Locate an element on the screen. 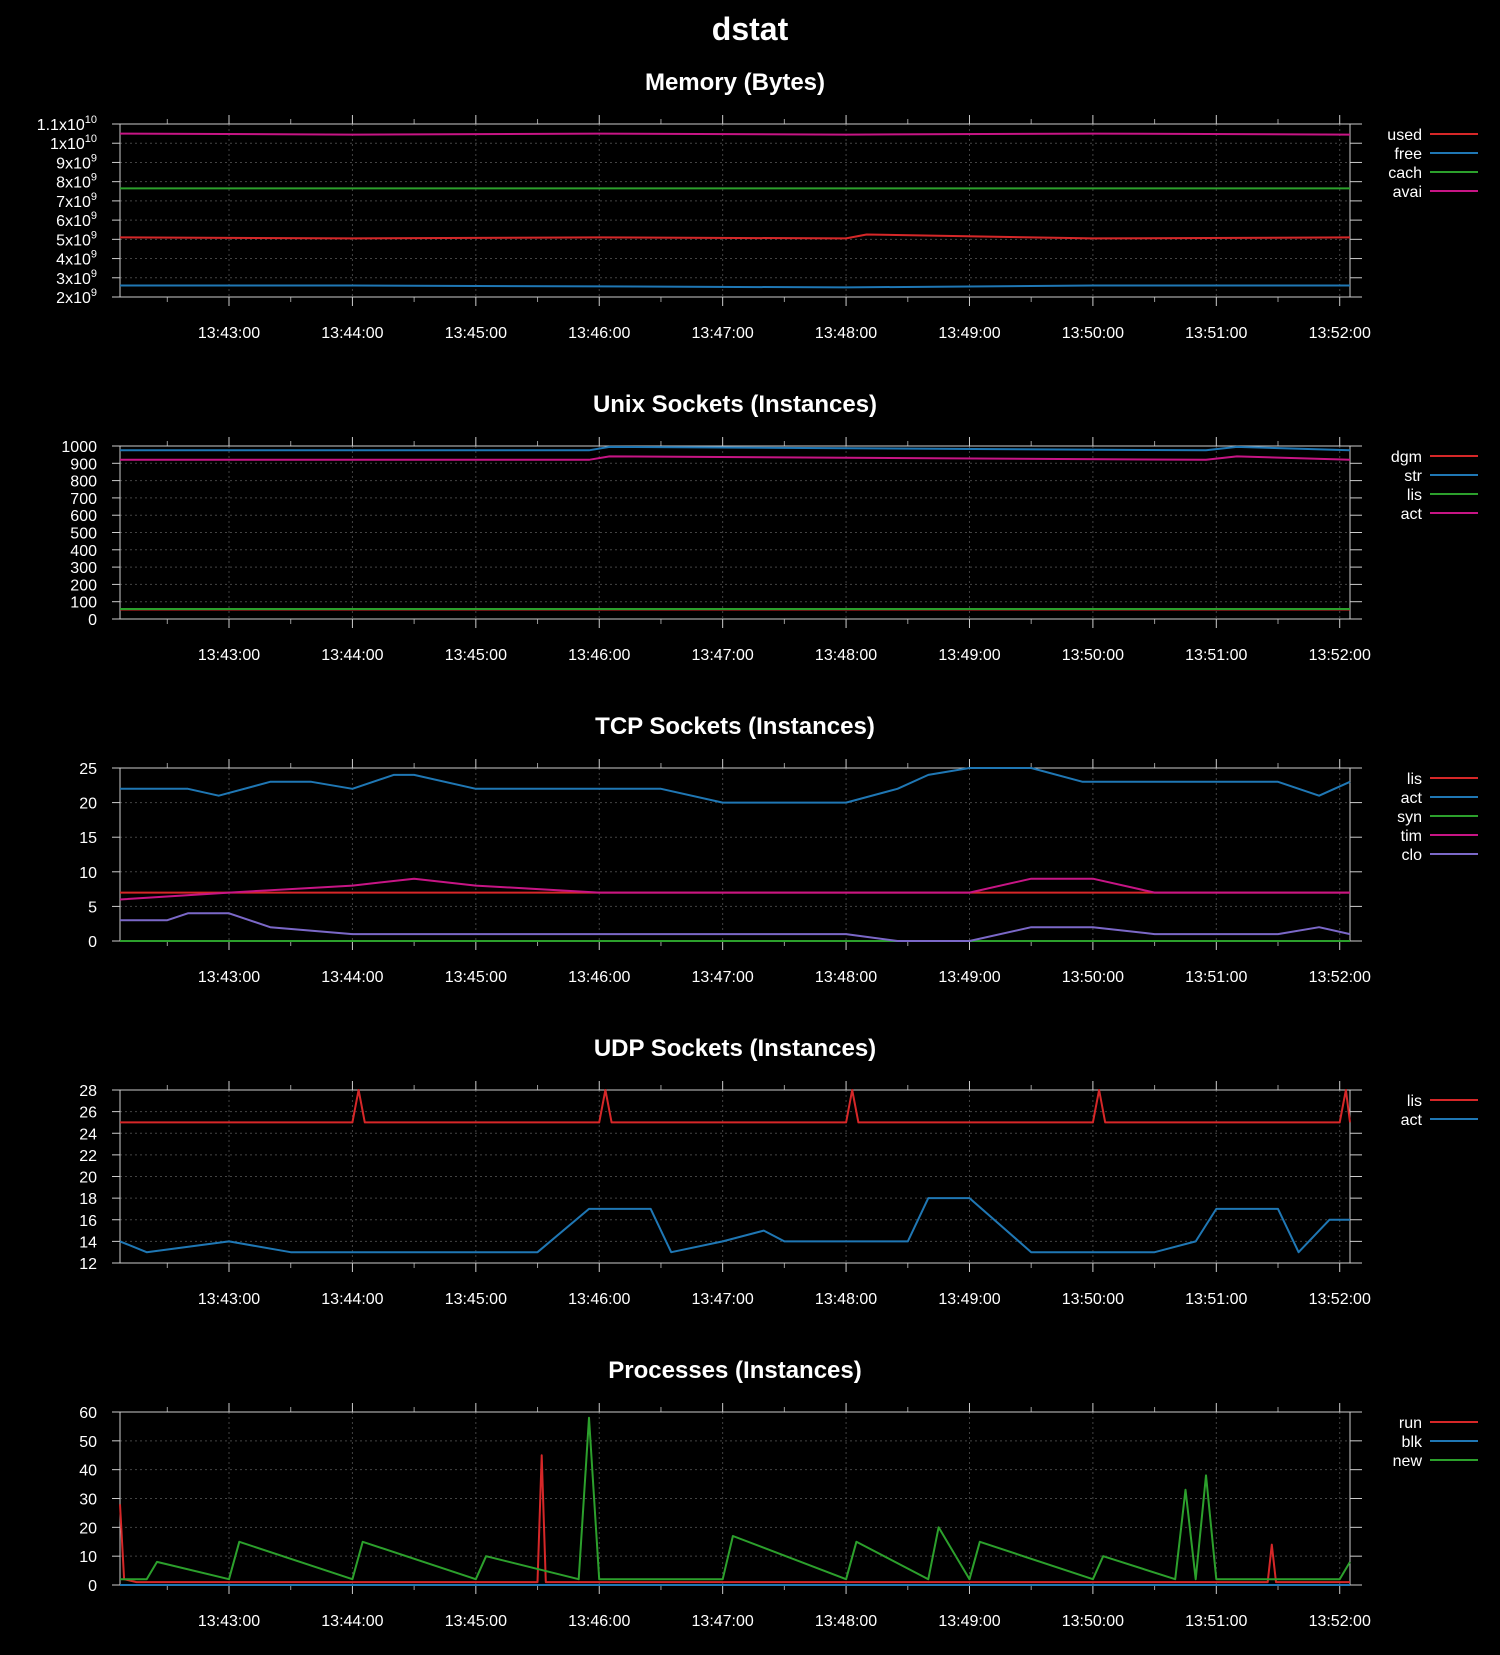 Image resolution: width=1500 pixels, height=1655 pixels. series-line-tim is located at coordinates (734, 889).